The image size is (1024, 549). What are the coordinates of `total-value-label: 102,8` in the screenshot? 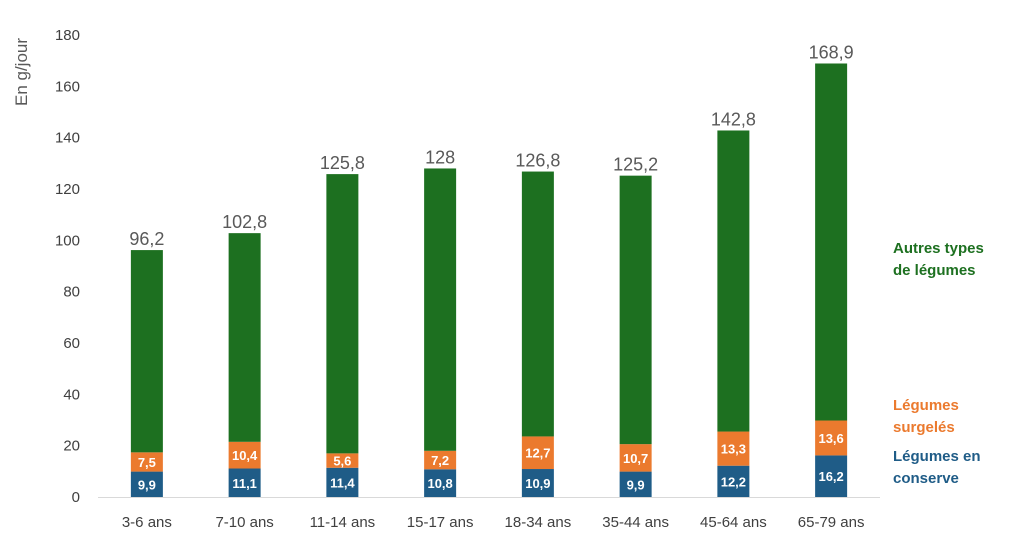 It's located at (244, 222).